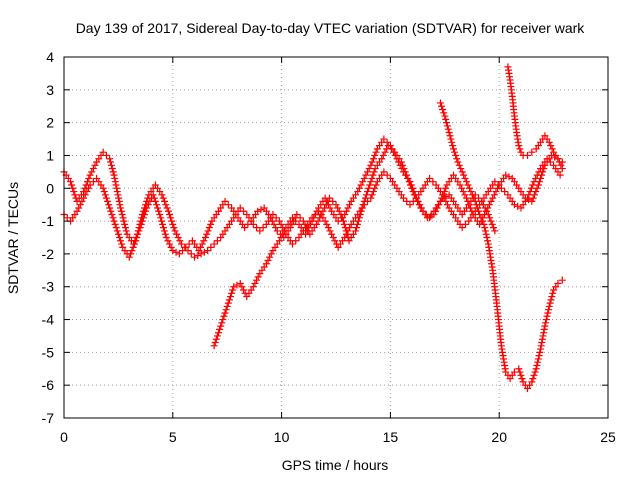 This screenshot has height=480, width=640. Describe the element at coordinates (48, 385) in the screenshot. I see `y-tick-label: -6` at that location.